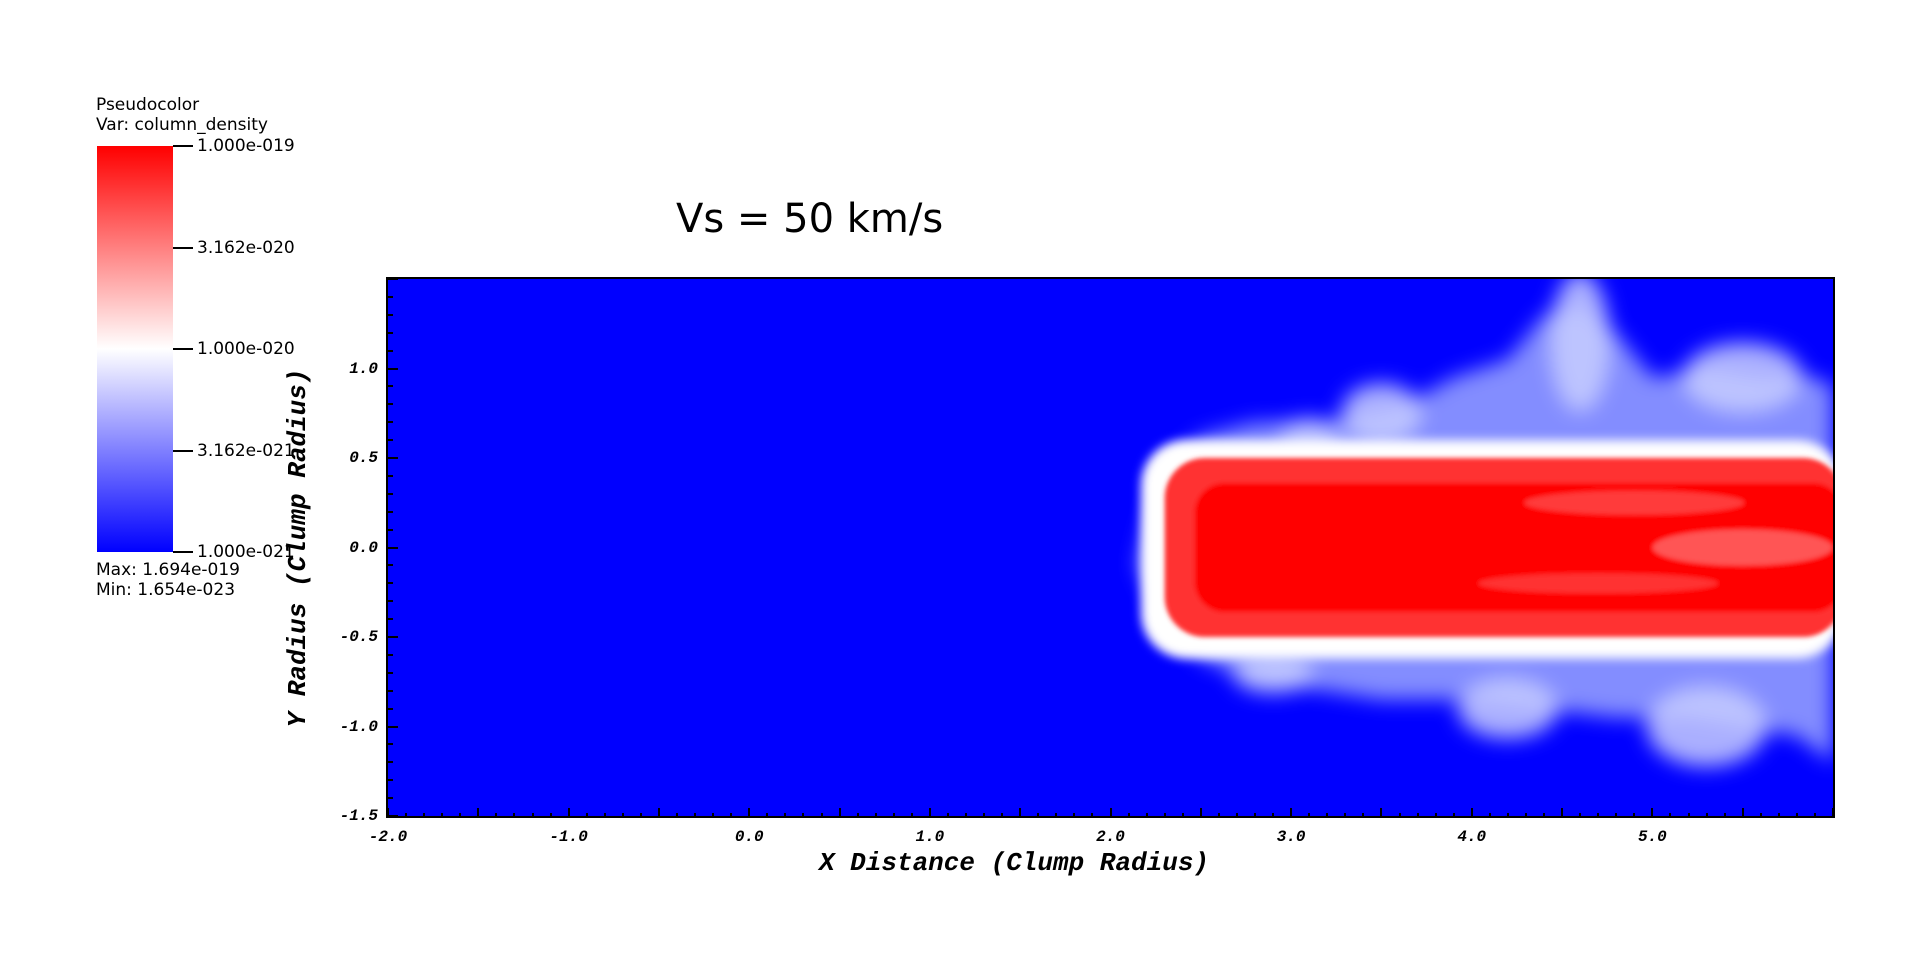 This screenshot has width=1920, height=958. Describe the element at coordinates (358, 726) in the screenshot. I see `y-tick-label: -1.0` at that location.